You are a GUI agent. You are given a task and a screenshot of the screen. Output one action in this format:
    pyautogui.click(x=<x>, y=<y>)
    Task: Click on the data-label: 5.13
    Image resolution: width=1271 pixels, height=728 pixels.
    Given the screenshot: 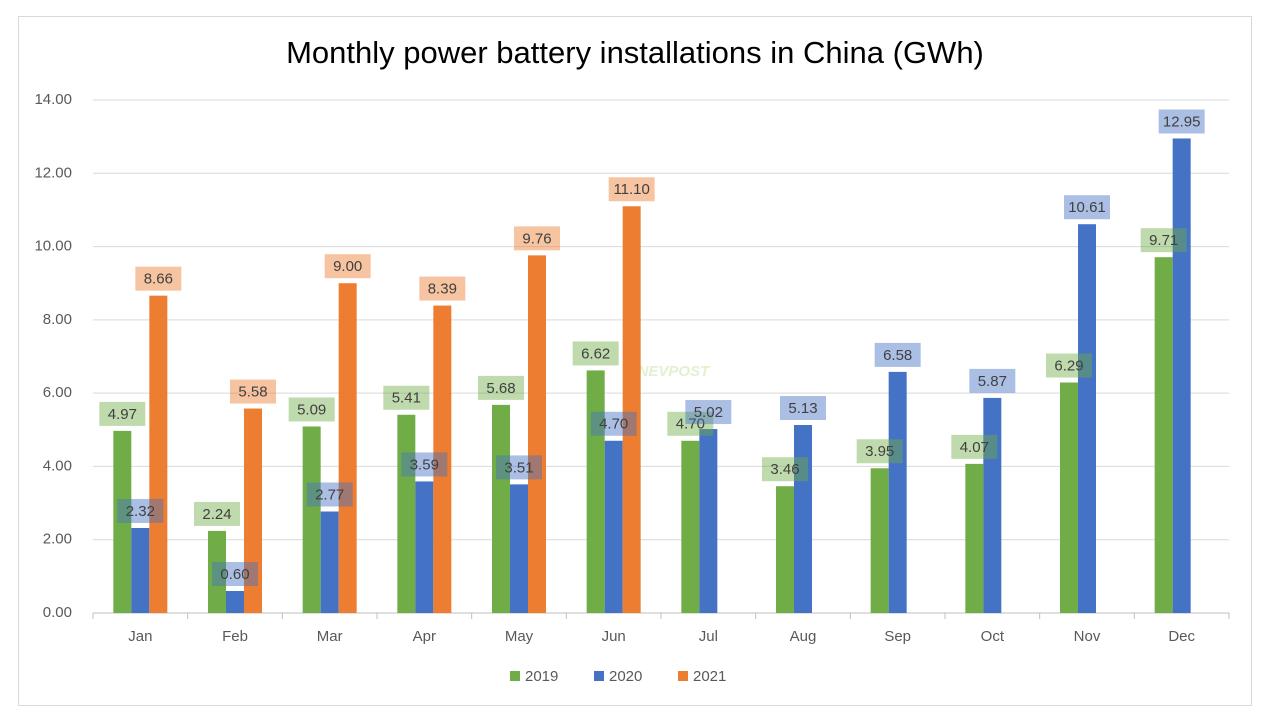 What is the action you would take?
    pyautogui.click(x=802, y=408)
    